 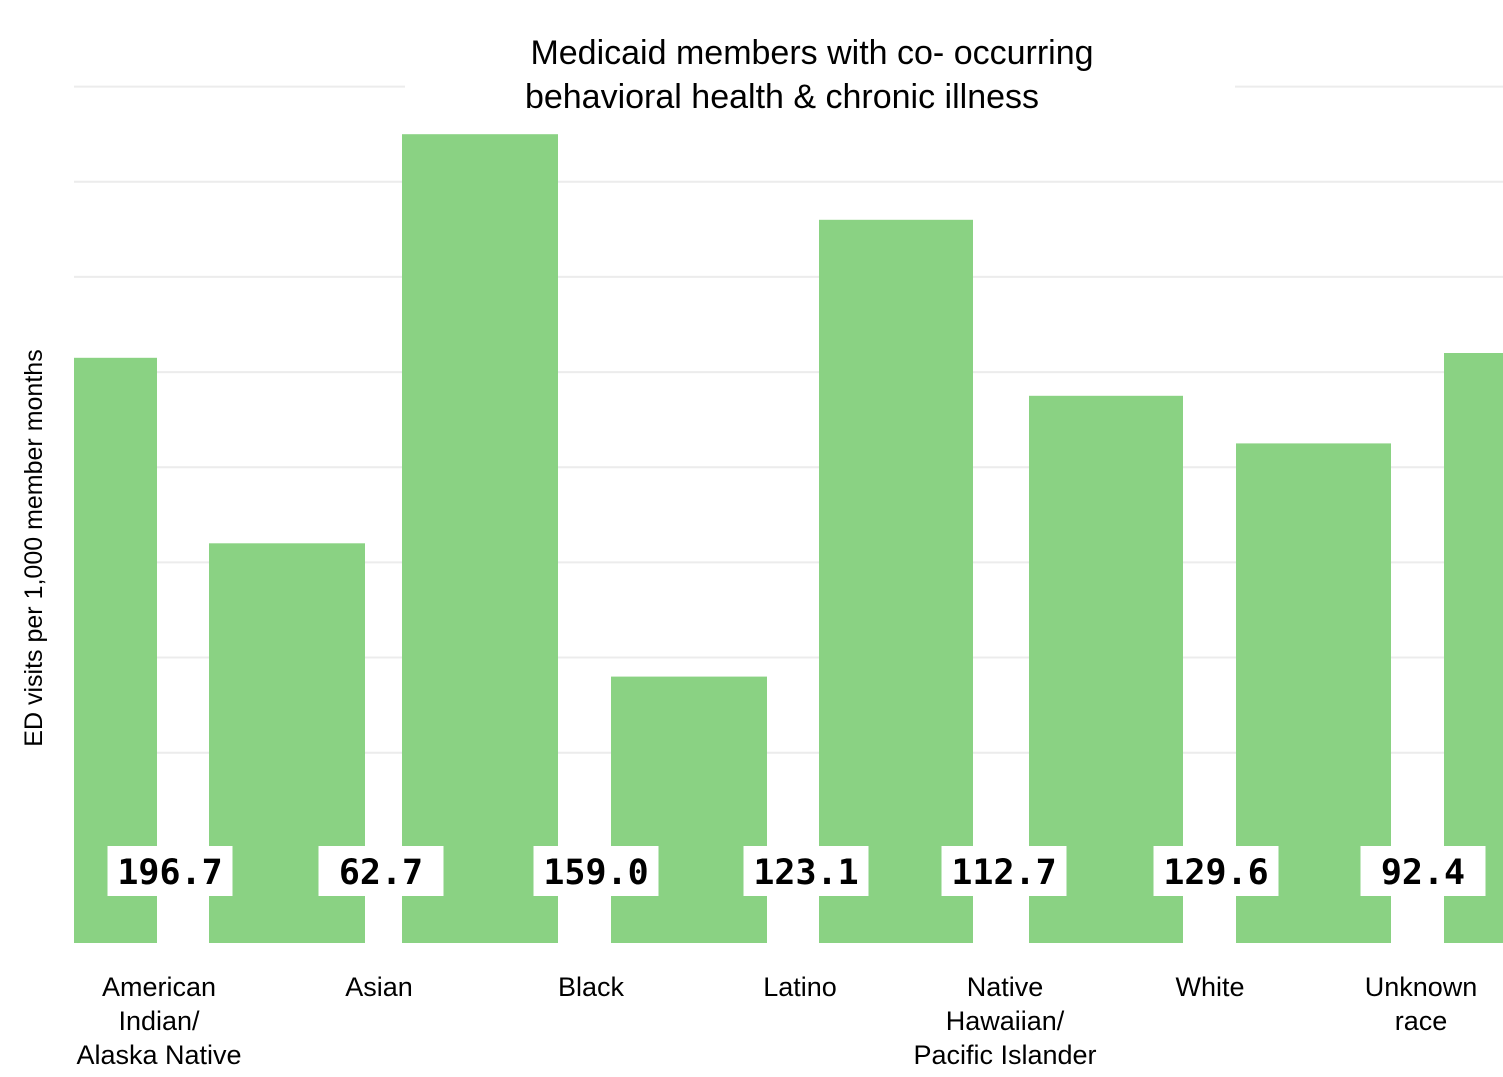 What do you see at coordinates (800, 987) in the screenshot?
I see `category-label: Latino` at bounding box center [800, 987].